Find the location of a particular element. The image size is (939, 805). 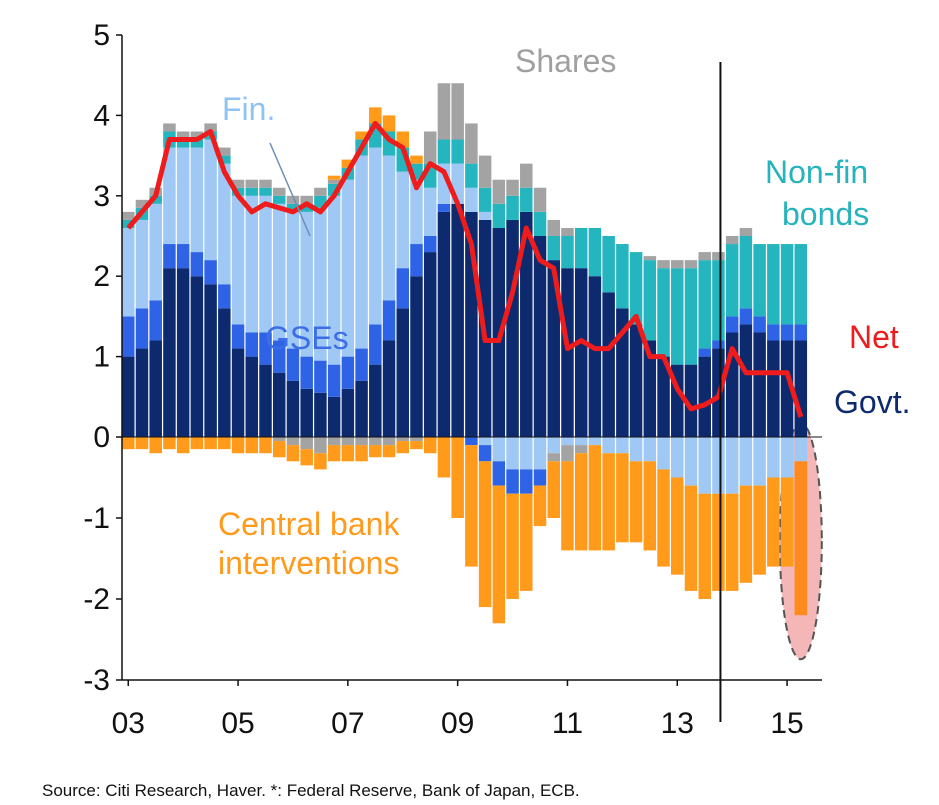

bar-pos_extra is located at coordinates (389, 123).